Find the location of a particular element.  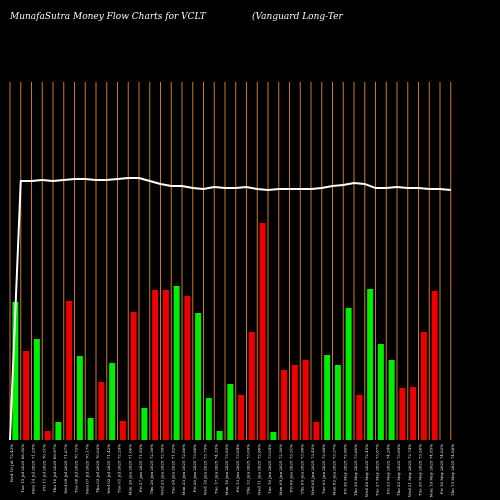

x-tick-label: Tue 15 Jul 2025 68.30% is located at coordinates (22, 468).